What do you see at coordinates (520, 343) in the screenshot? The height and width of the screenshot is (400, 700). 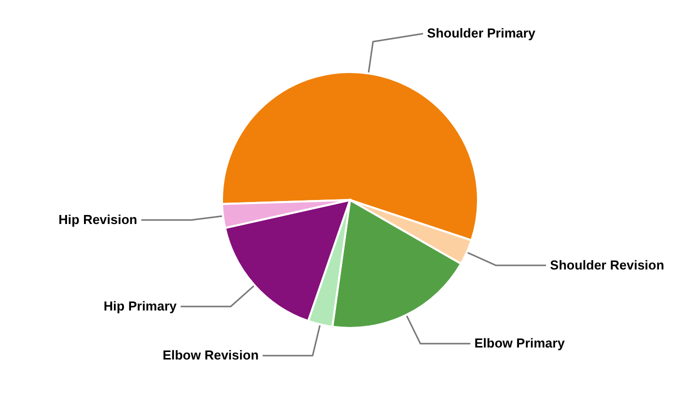 I see `slice-label: Elbow Primary` at bounding box center [520, 343].